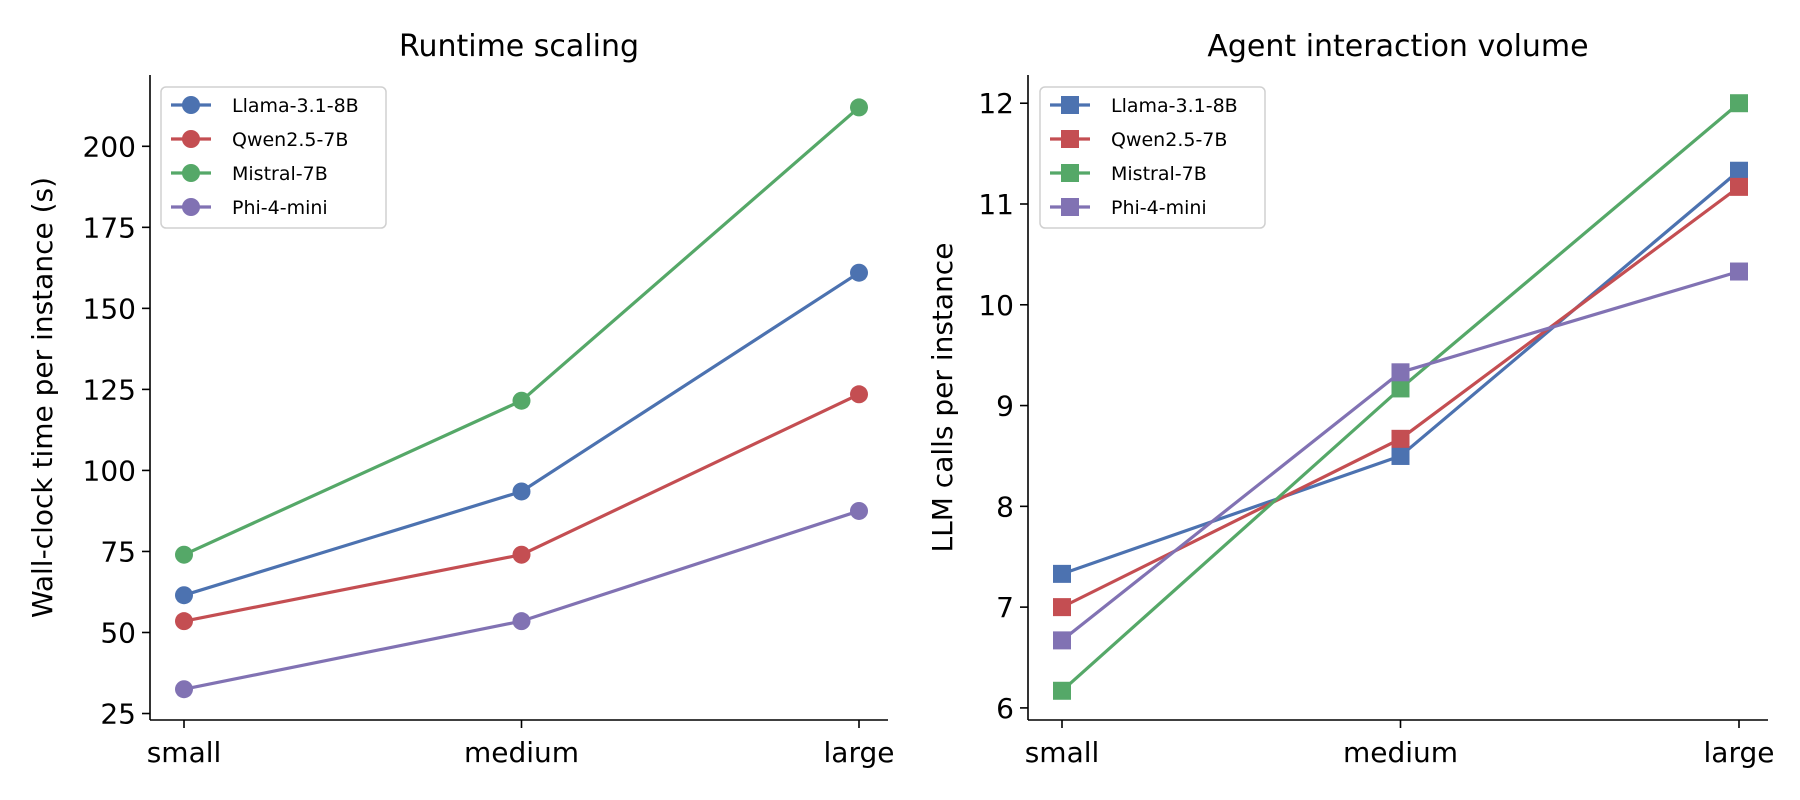  I want to click on y-tick-label: 8, so click(1005, 506).